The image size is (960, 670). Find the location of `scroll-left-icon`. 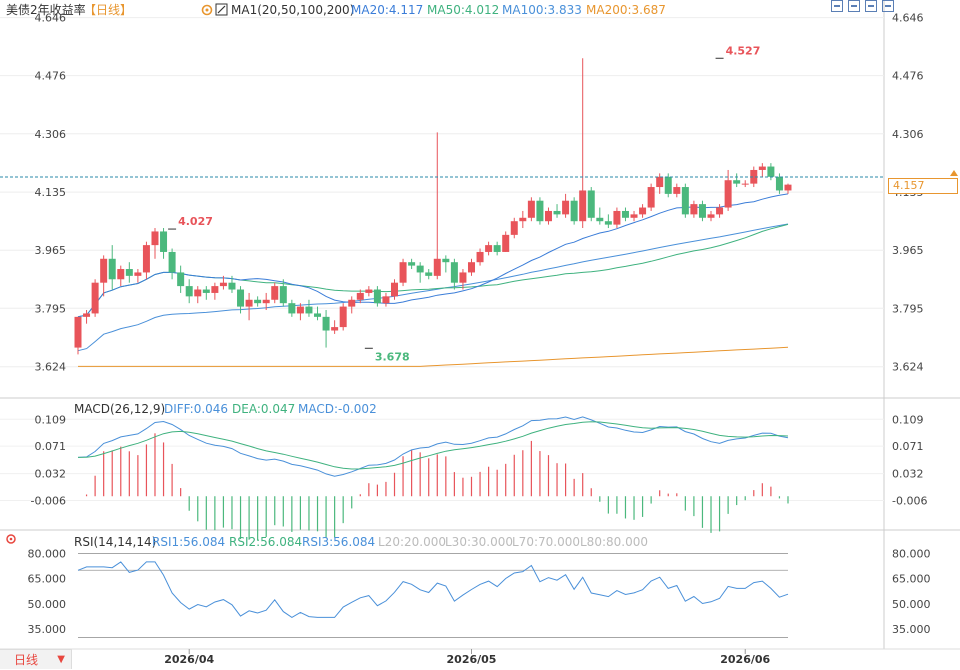

scroll-left-icon is located at coordinates (871, 6).